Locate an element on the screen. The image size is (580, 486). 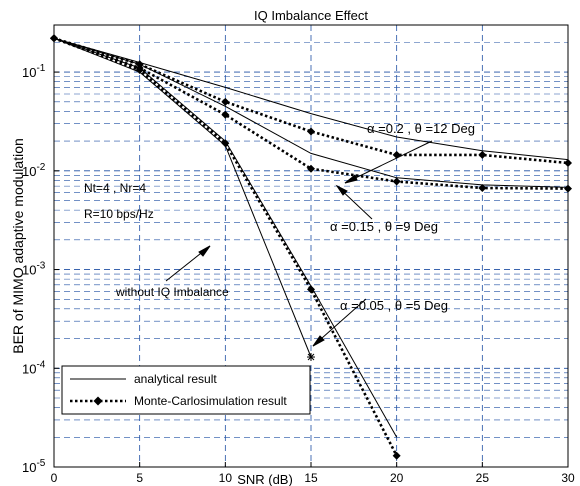
arrow-alpha-0-2-head is located at coordinates (351, 179).